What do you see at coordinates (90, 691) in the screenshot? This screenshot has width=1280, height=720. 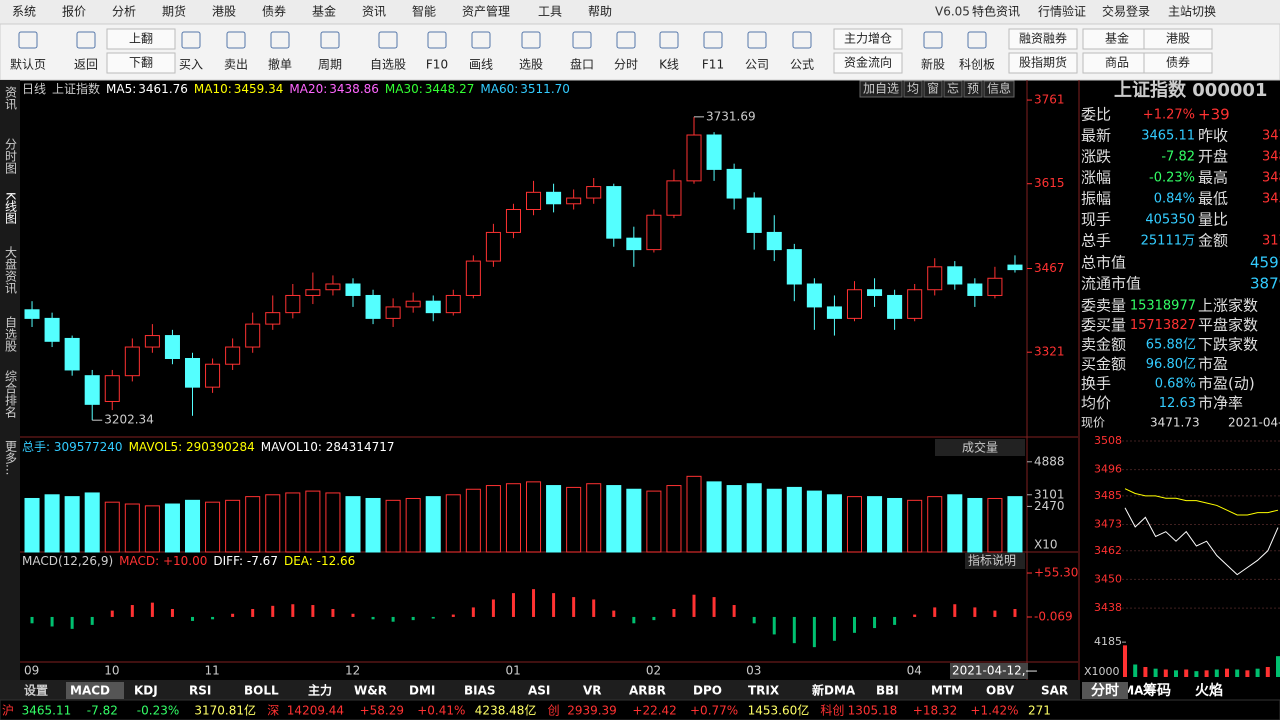 I see `indicator-tab: MACD` at bounding box center [90, 691].